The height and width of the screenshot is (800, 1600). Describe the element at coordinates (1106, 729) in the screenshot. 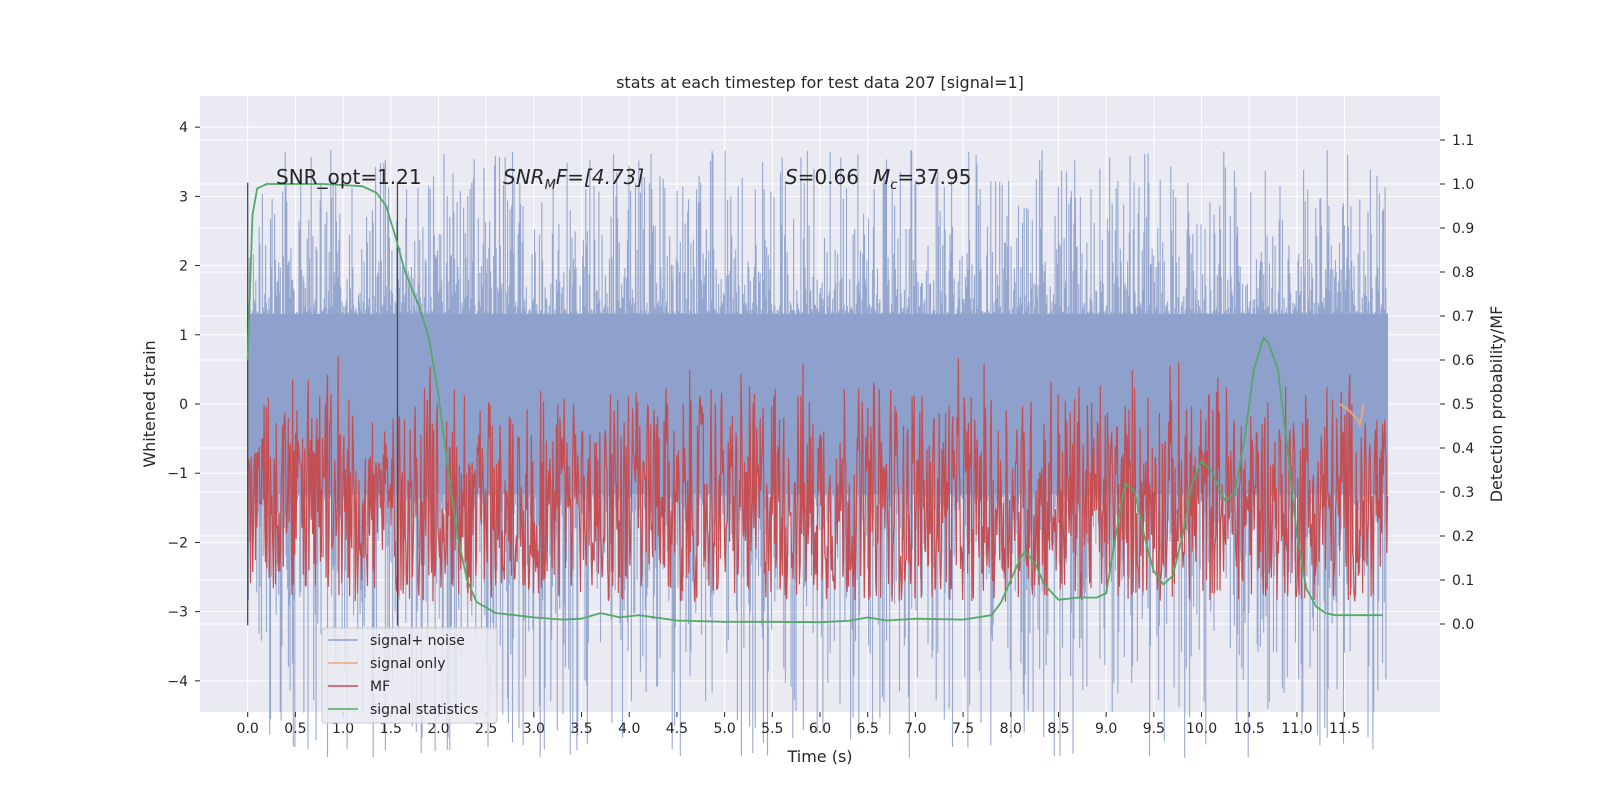

I see `x-tick-label: 9.0` at that location.